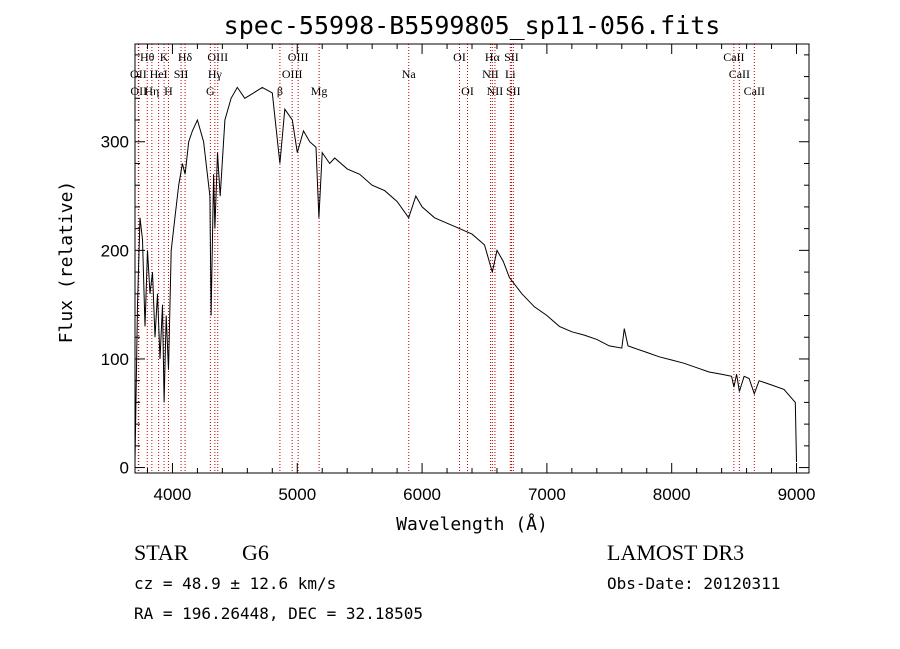  What do you see at coordinates (151, 91) in the screenshot?
I see `emission-line-label: Hη` at bounding box center [151, 91].